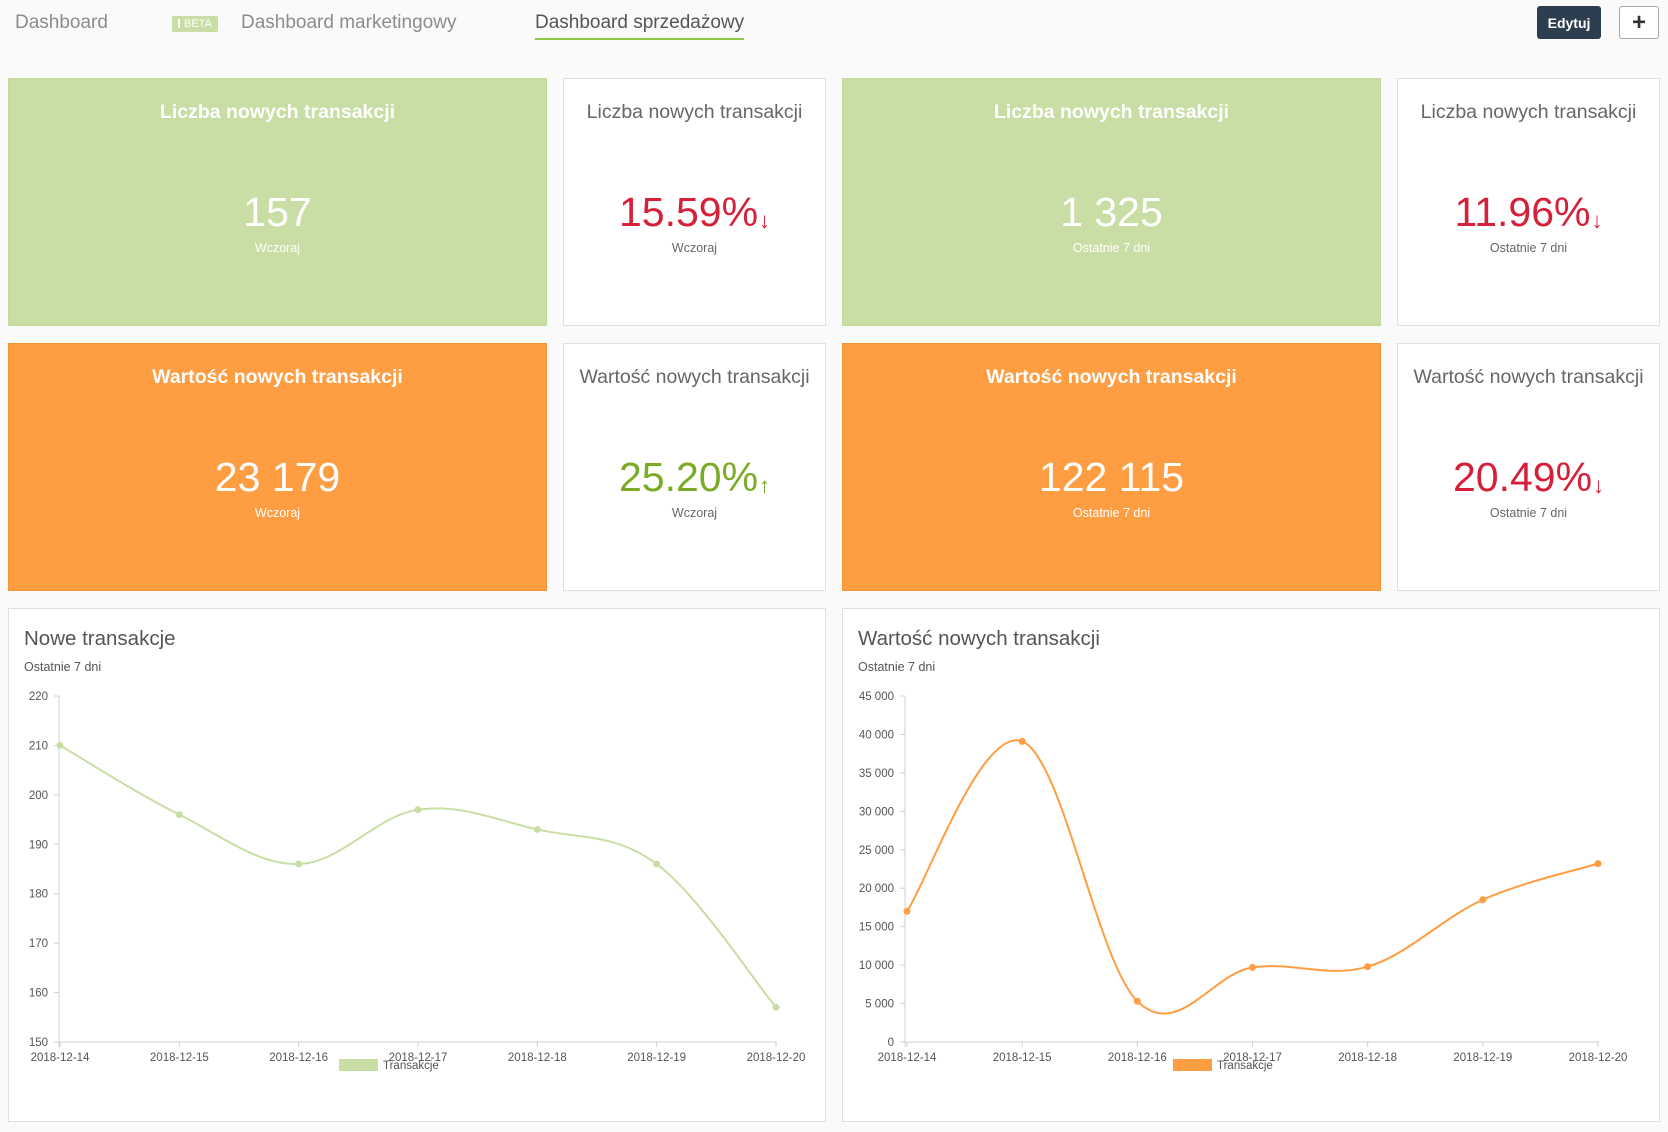 The height and width of the screenshot is (1132, 1668). I want to click on card-value: 20.49%↓, so click(1528, 477).